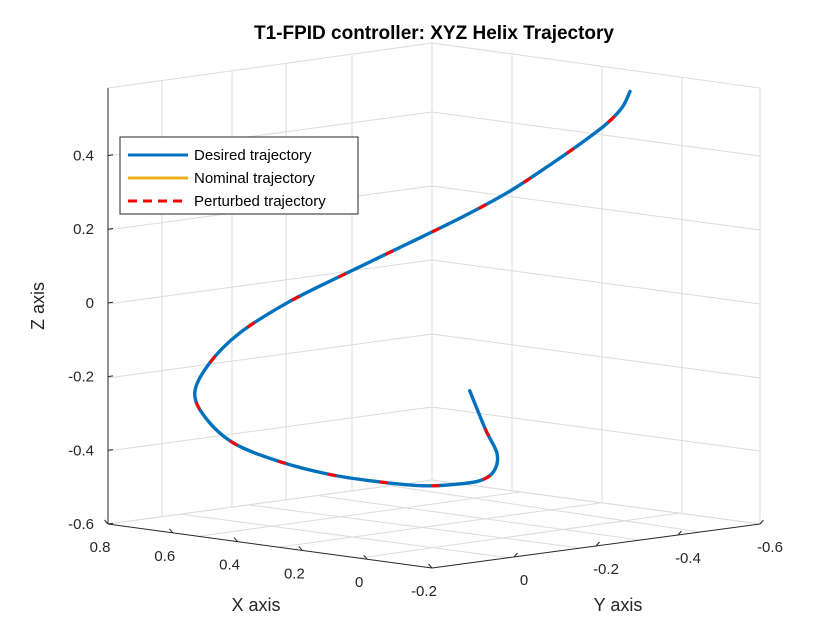 The width and height of the screenshot is (840, 630). Describe the element at coordinates (255, 605) in the screenshot. I see `x-axis-label: X axis` at that location.